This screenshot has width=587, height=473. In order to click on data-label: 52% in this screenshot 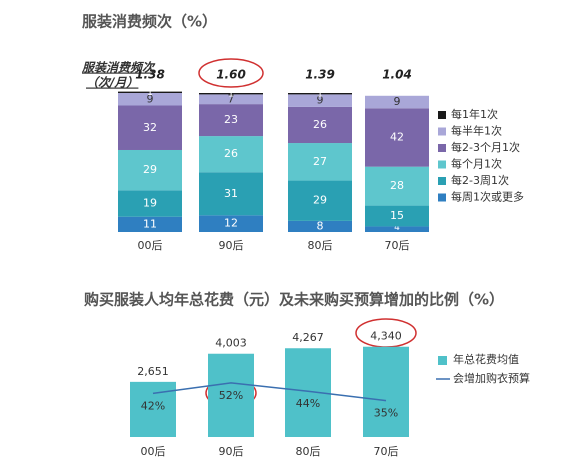, I will do `click(231, 395)`.